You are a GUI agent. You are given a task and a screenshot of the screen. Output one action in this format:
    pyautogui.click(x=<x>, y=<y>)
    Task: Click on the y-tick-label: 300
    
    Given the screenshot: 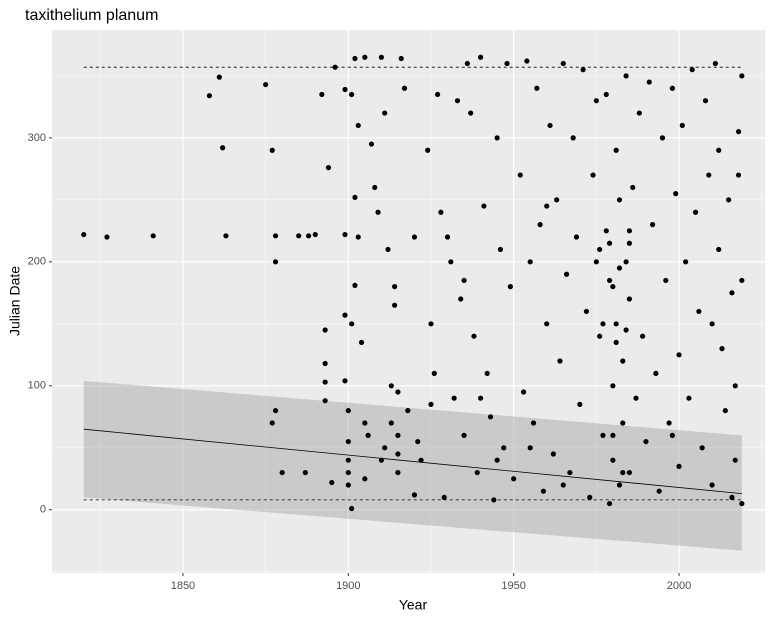 What is the action you would take?
    pyautogui.click(x=37, y=138)
    